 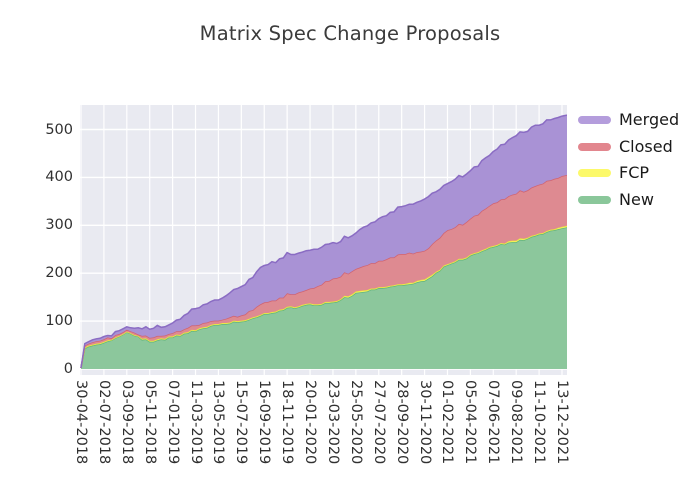 I want to click on legend-label-closed: Closed, so click(x=646, y=146).